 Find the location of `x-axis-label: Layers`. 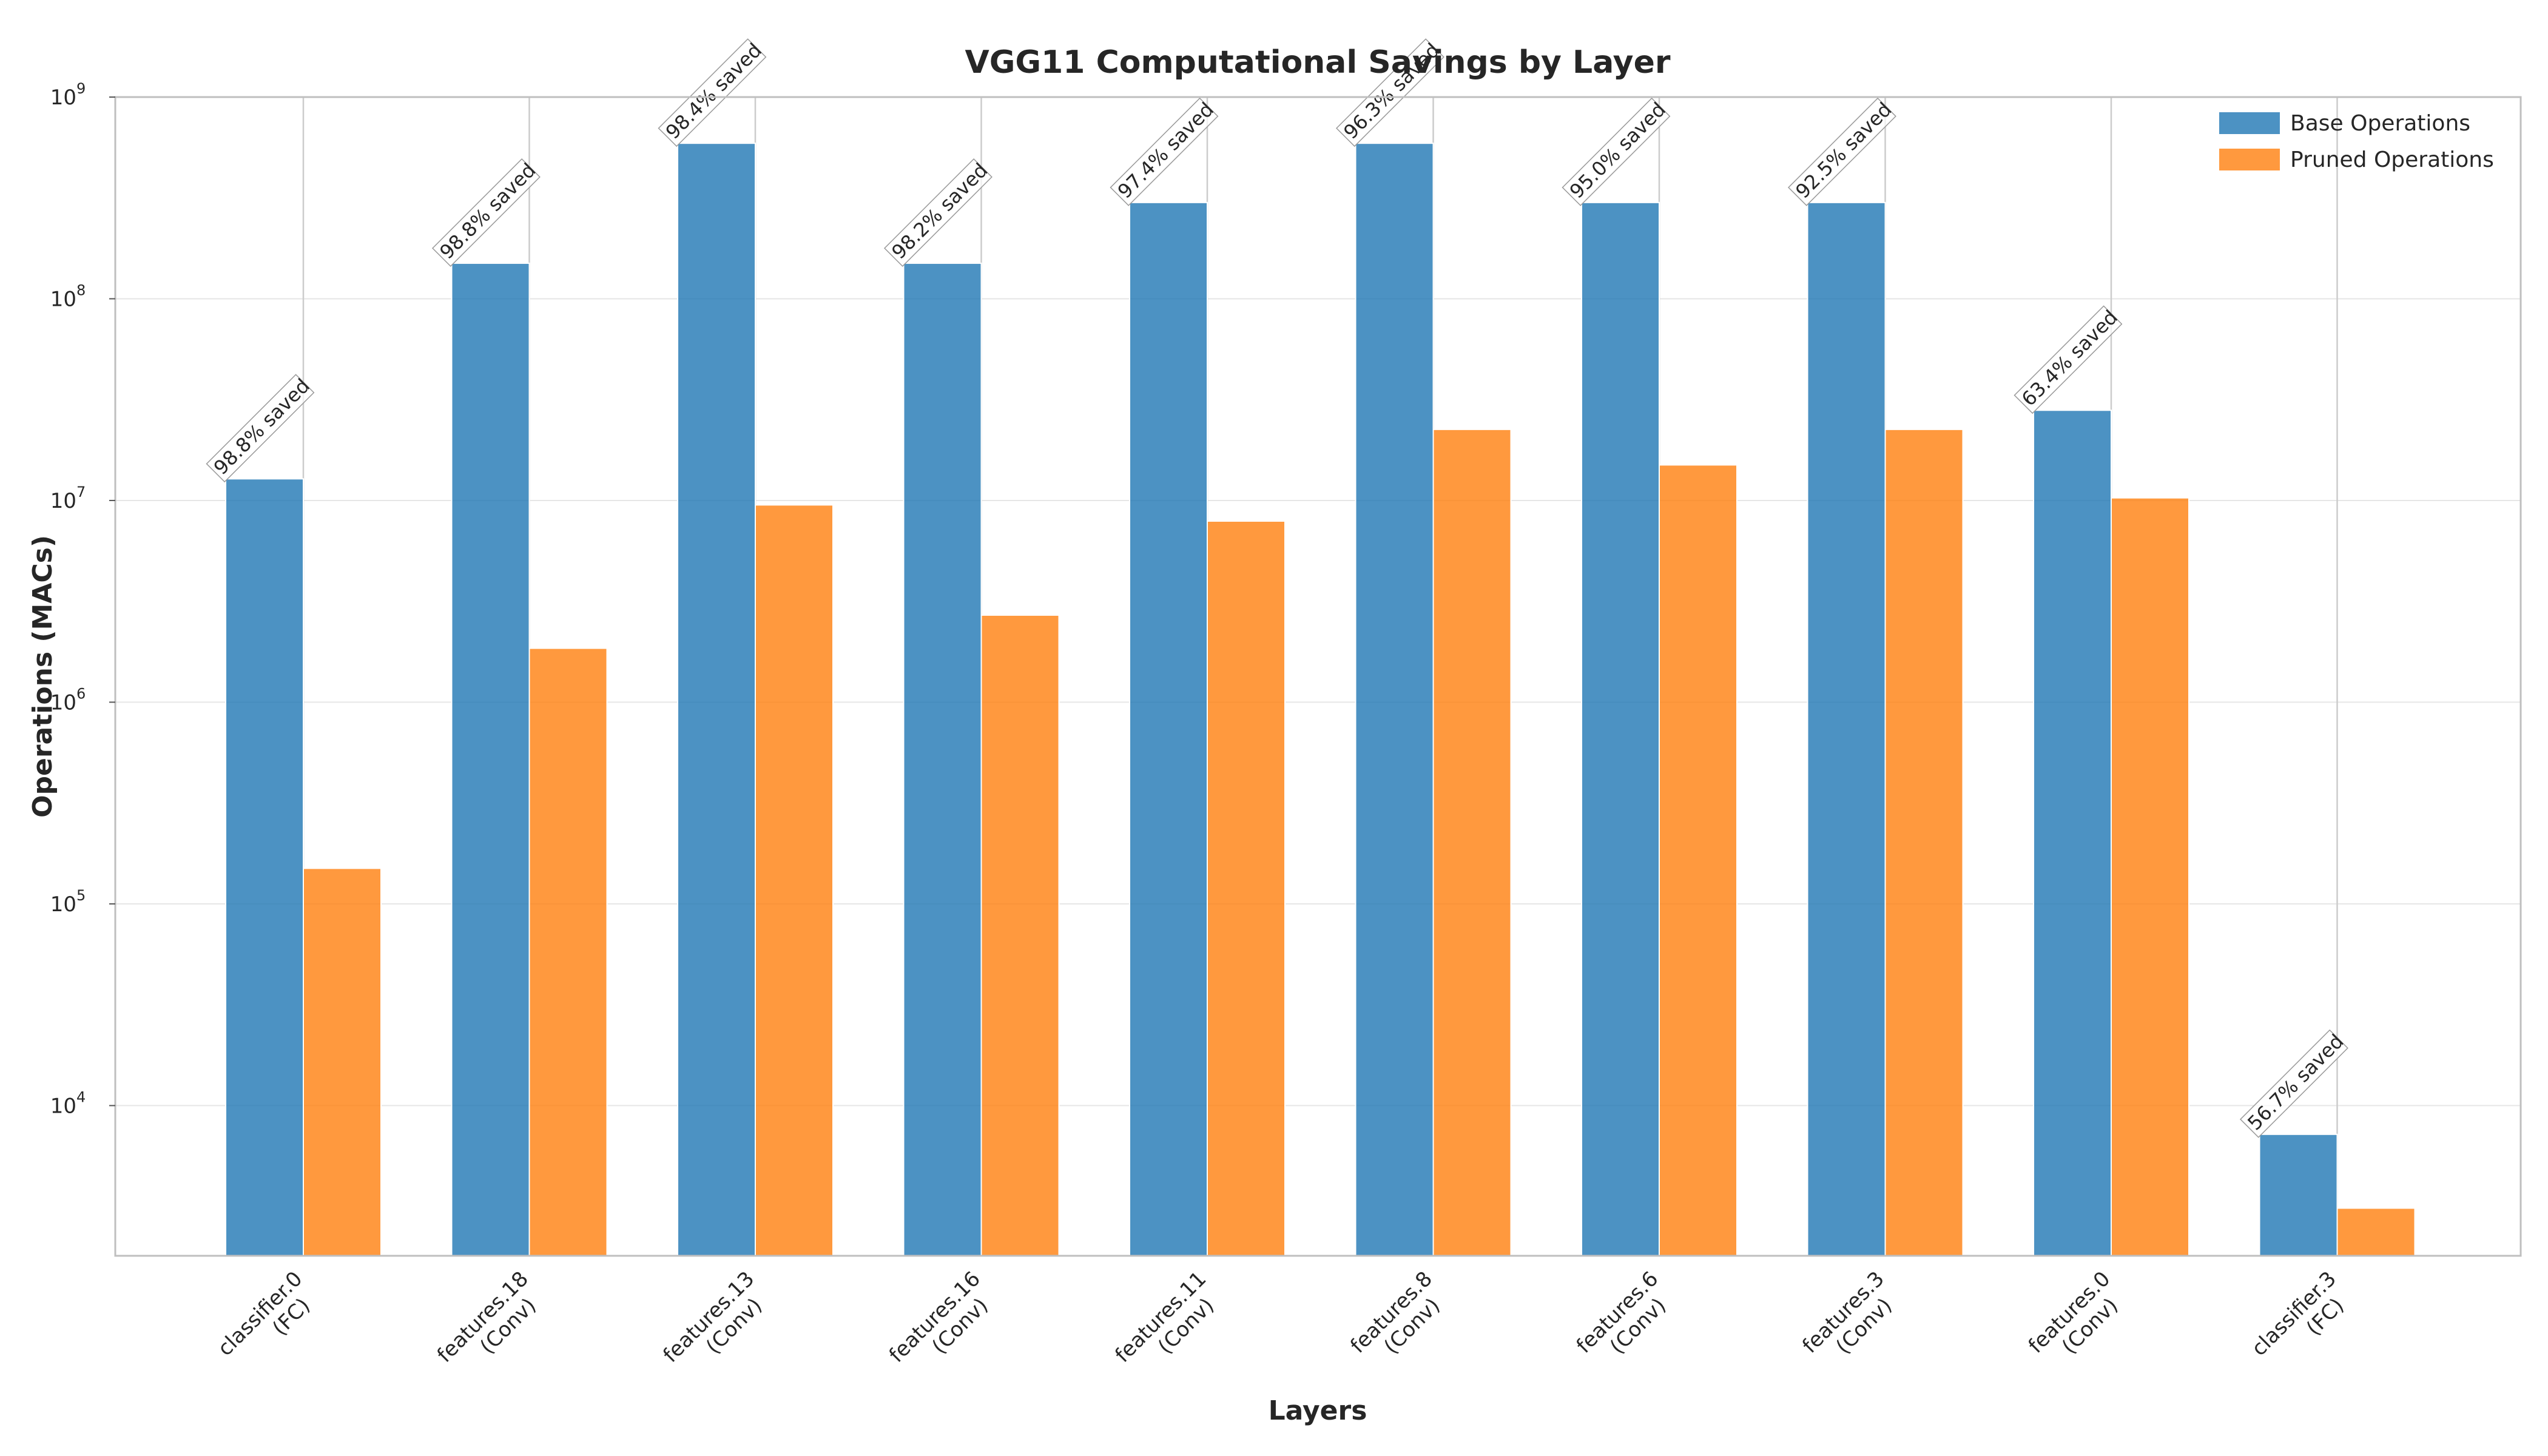

x-axis-label: Layers is located at coordinates (1318, 1410).